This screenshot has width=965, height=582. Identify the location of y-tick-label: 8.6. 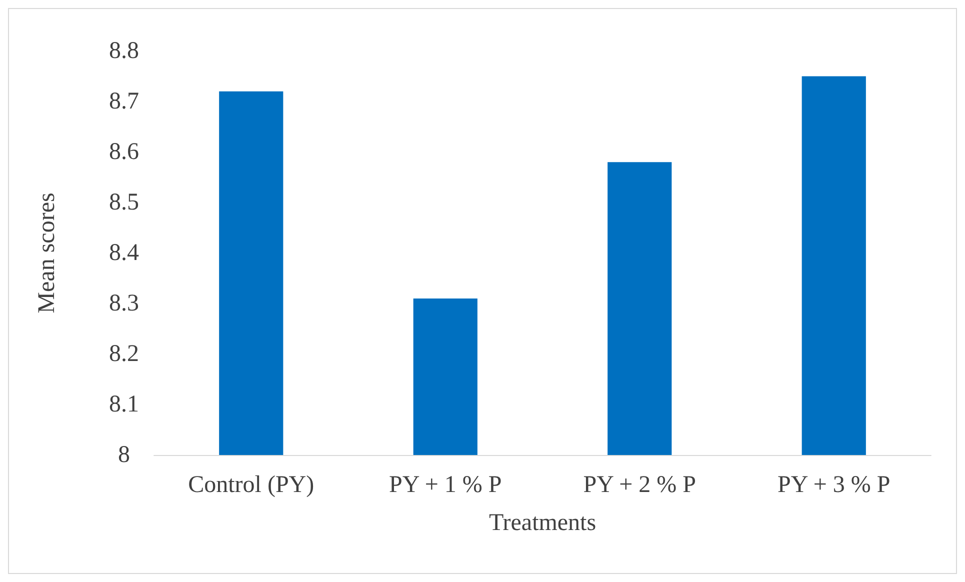
(124, 152).